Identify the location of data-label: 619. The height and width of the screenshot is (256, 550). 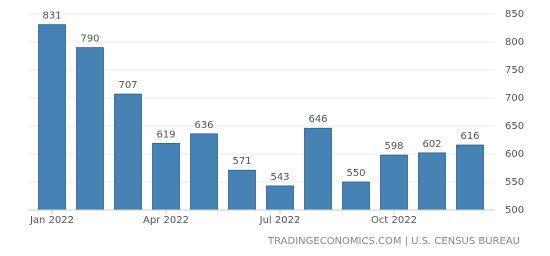
(165, 134).